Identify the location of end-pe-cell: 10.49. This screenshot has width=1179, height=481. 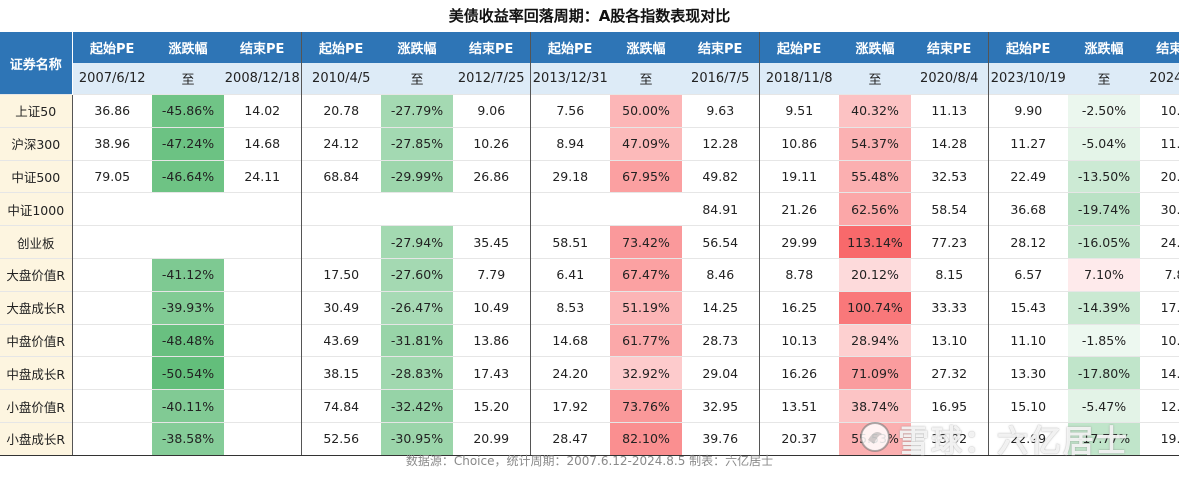
(492, 307).